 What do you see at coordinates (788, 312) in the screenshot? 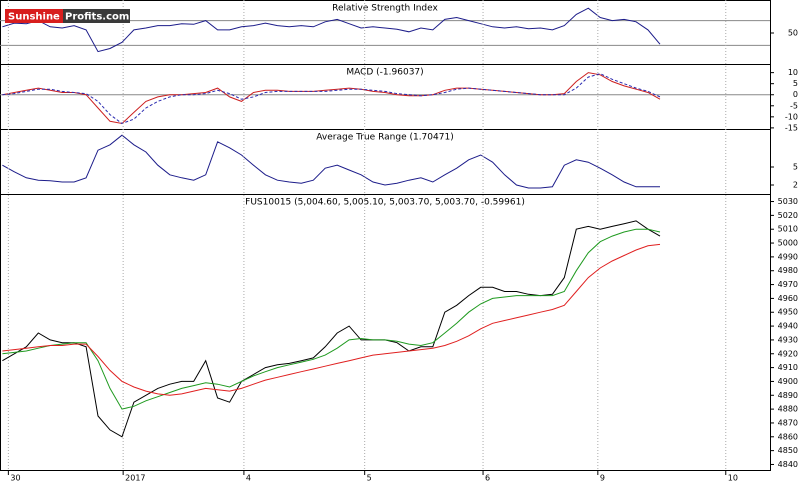
I see `y-tick-label: 4950` at bounding box center [788, 312].